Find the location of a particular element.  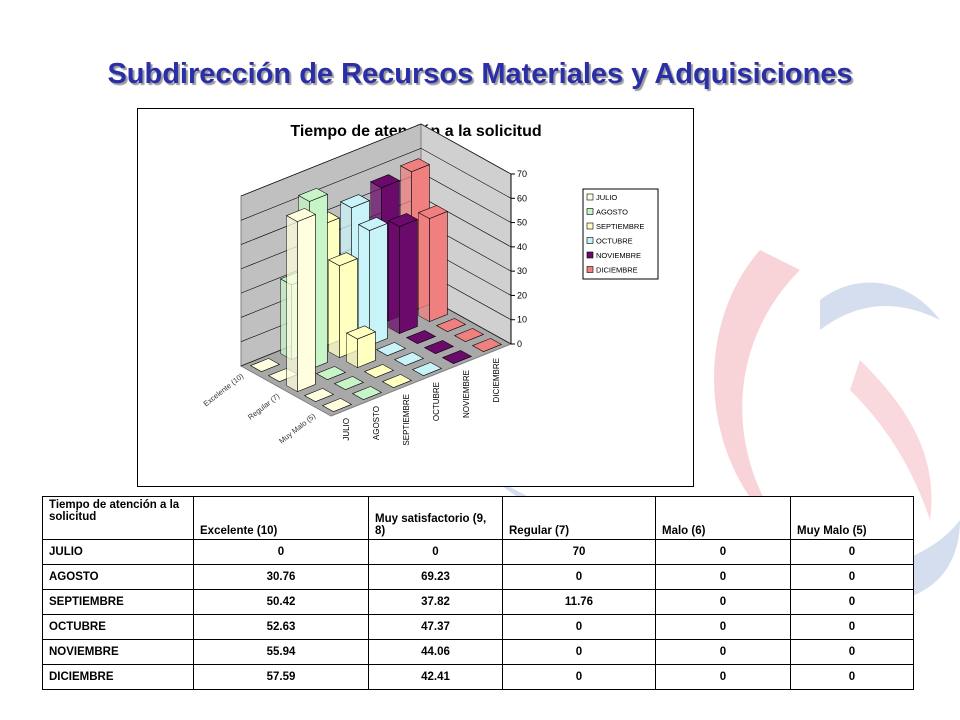

y-tick-label: 60 is located at coordinates (522, 198).